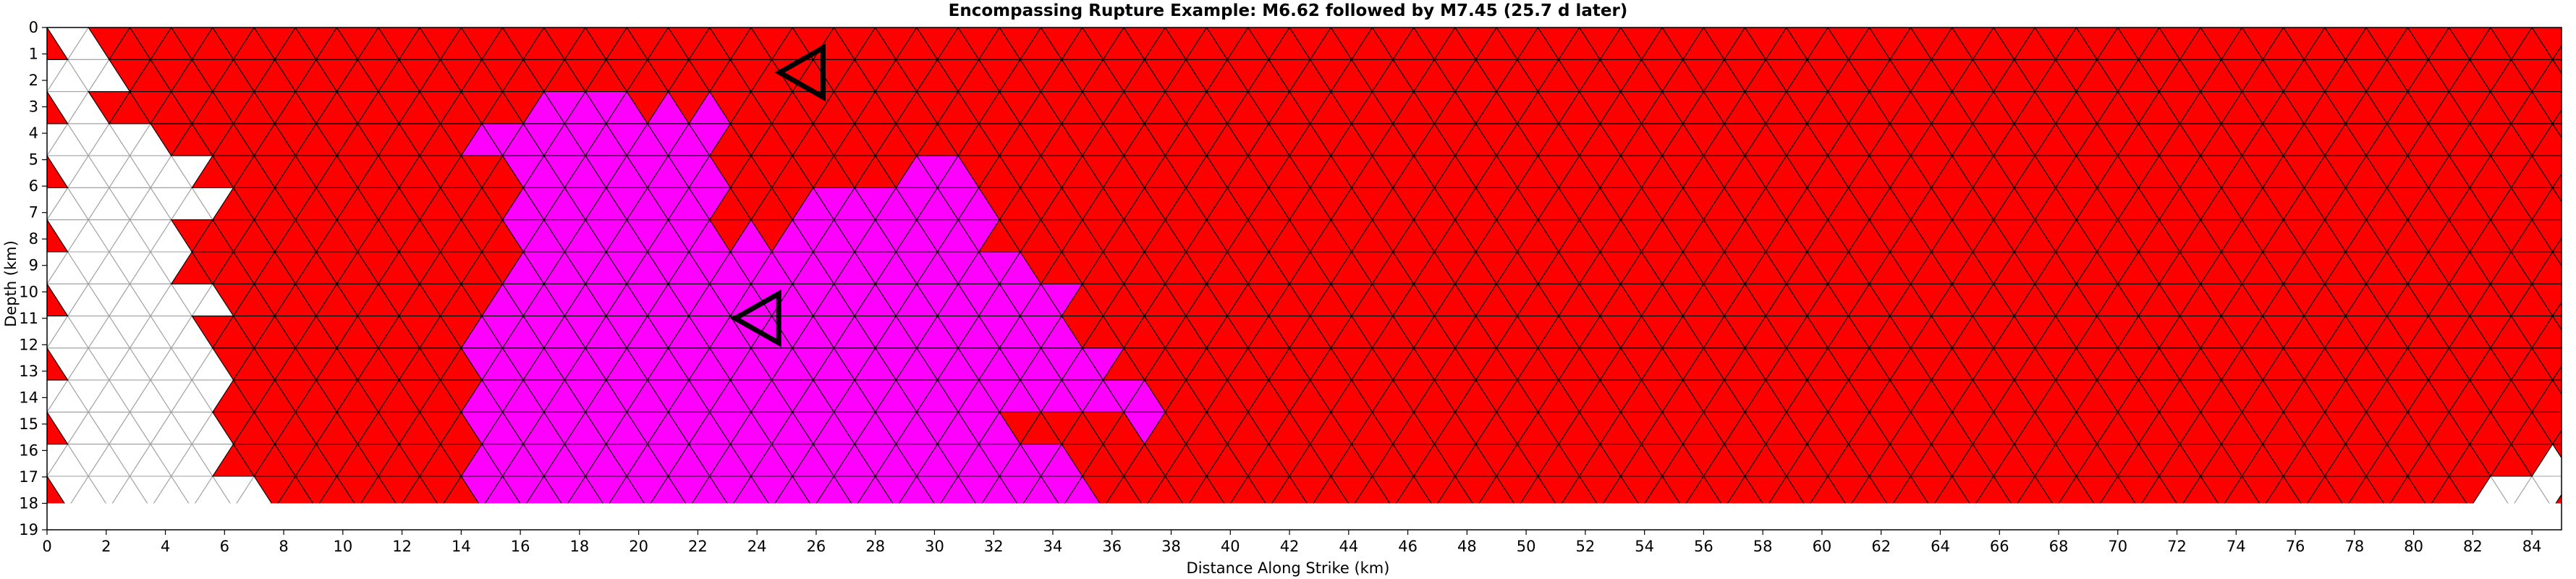  Describe the element at coordinates (1467, 546) in the screenshot. I see `x-tick-label: 48` at that location.